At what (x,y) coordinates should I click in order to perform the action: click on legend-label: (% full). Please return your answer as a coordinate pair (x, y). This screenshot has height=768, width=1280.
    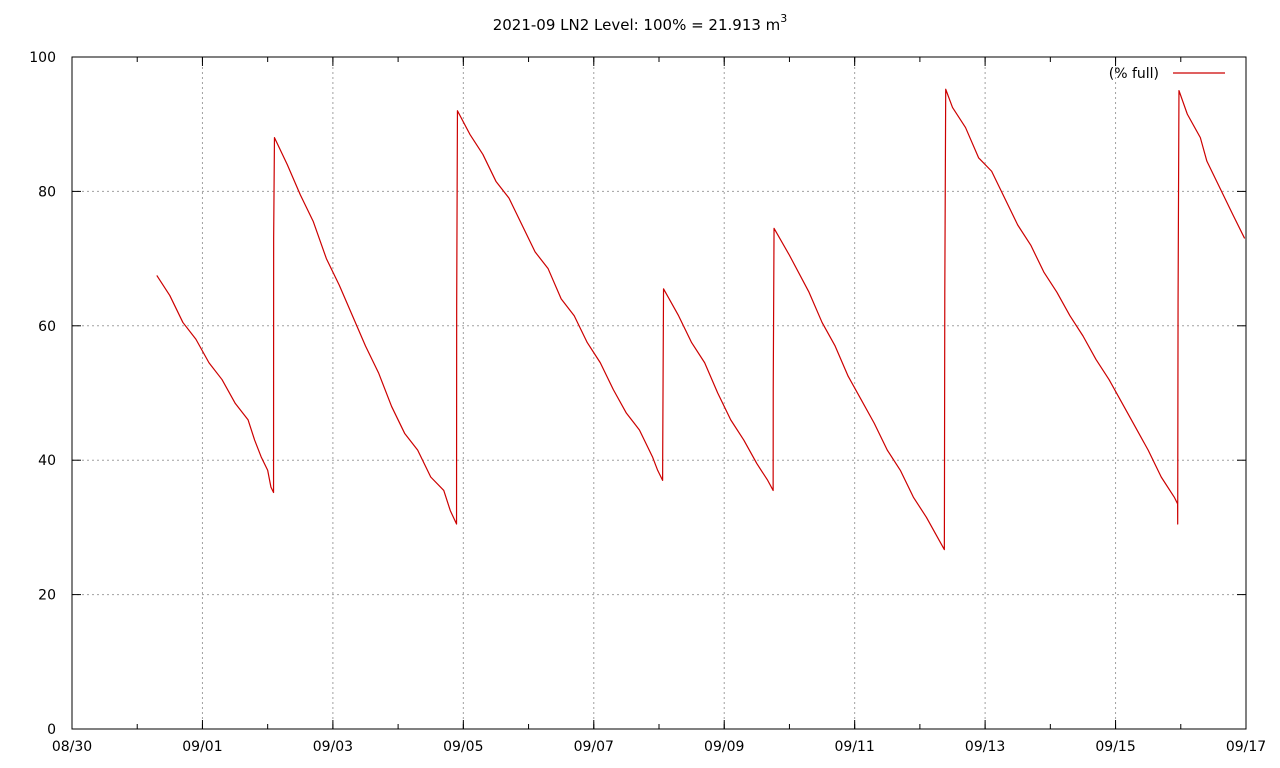
    Looking at the image, I should click on (1134, 74).